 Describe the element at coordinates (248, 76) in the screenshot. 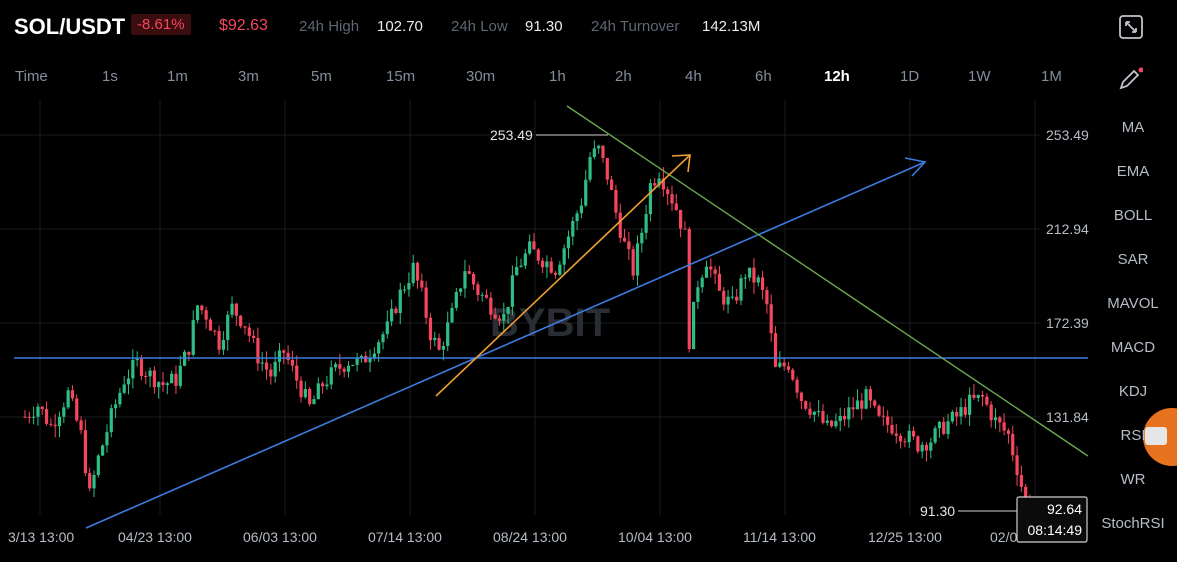

I see `timeframe-3m: 3m` at that location.